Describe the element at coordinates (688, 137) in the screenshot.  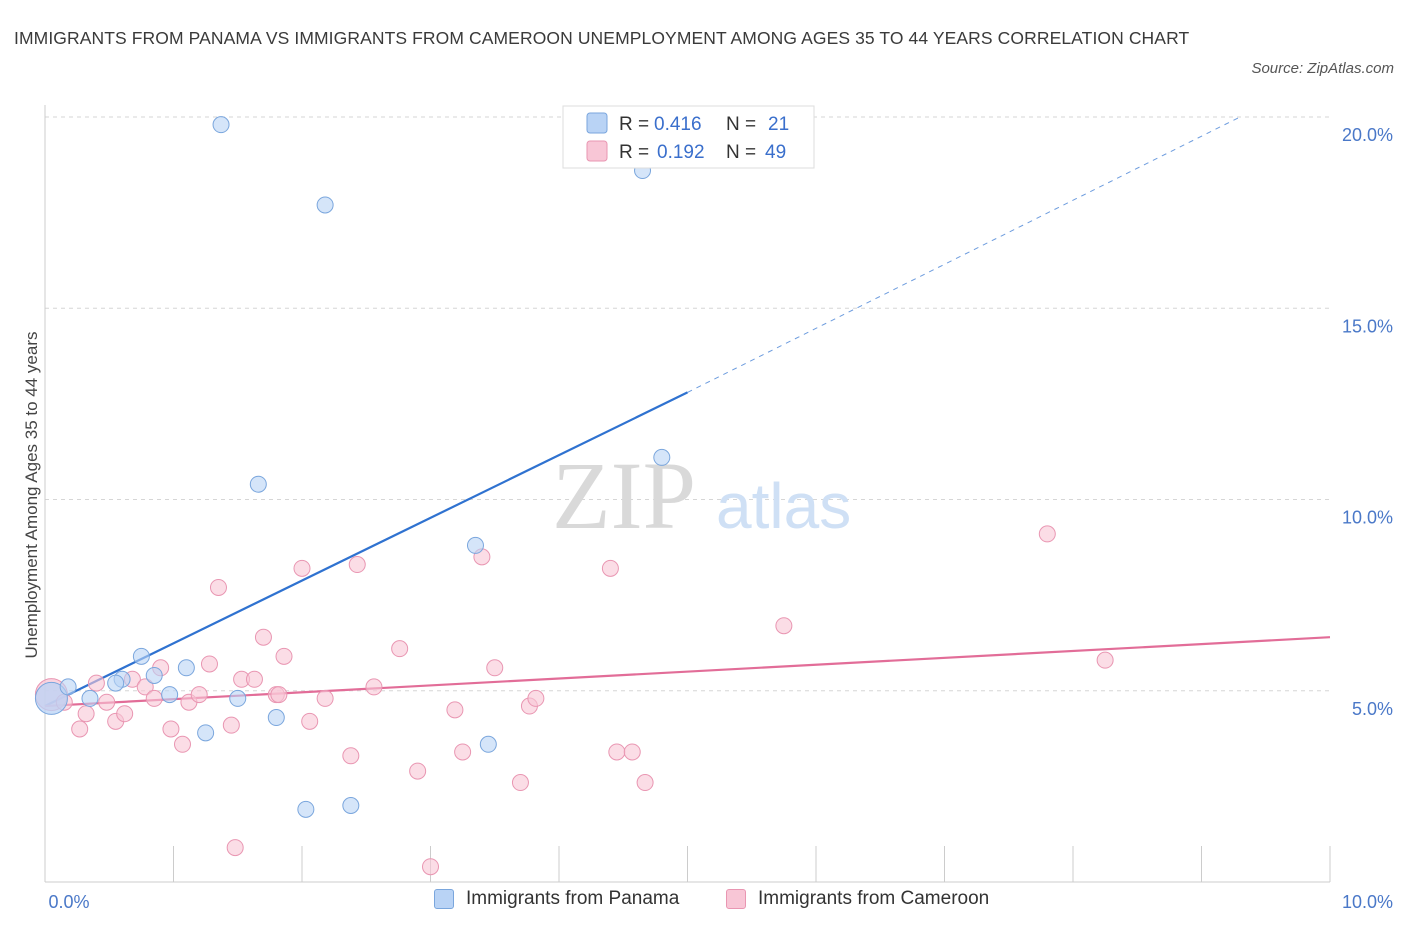
I see `stats-legend: R = 0.416 N = 21 R = 0.192 N = 49` at that location.